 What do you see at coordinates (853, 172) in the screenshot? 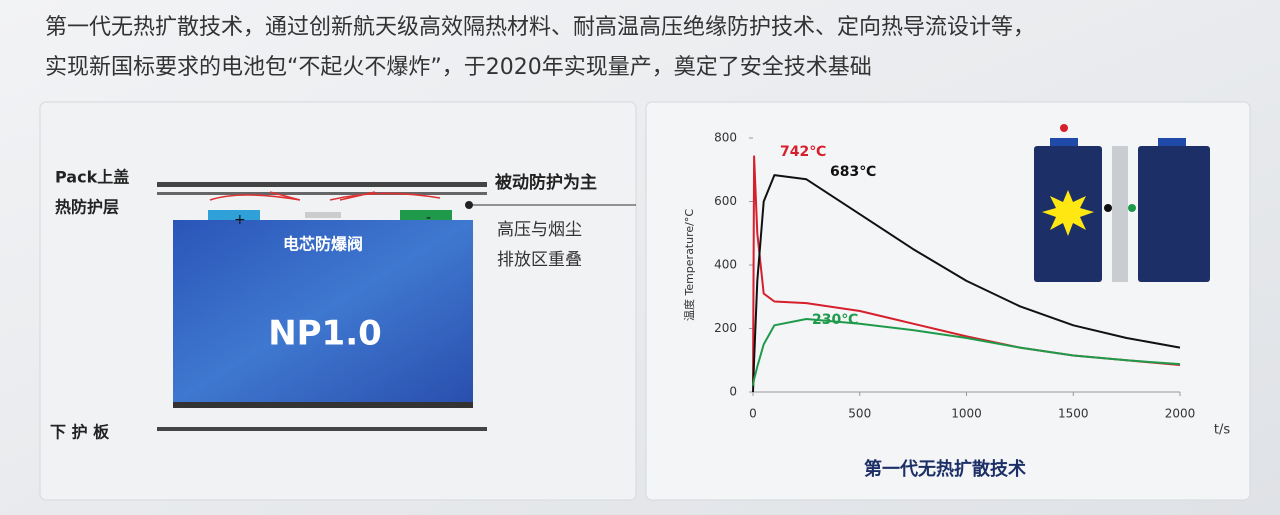
I see `series-label: 683℃` at bounding box center [853, 172].